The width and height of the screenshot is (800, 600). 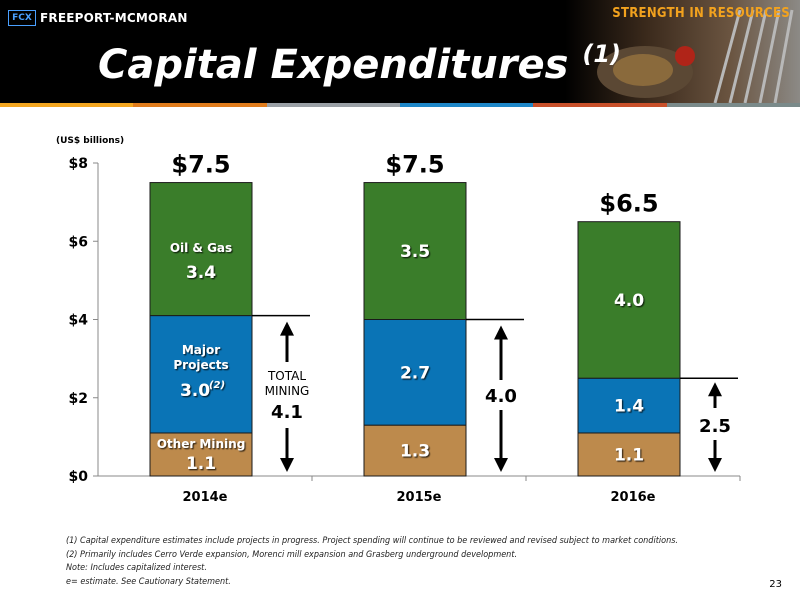 I want to click on segment-value-label: 4.0, so click(x=629, y=301).